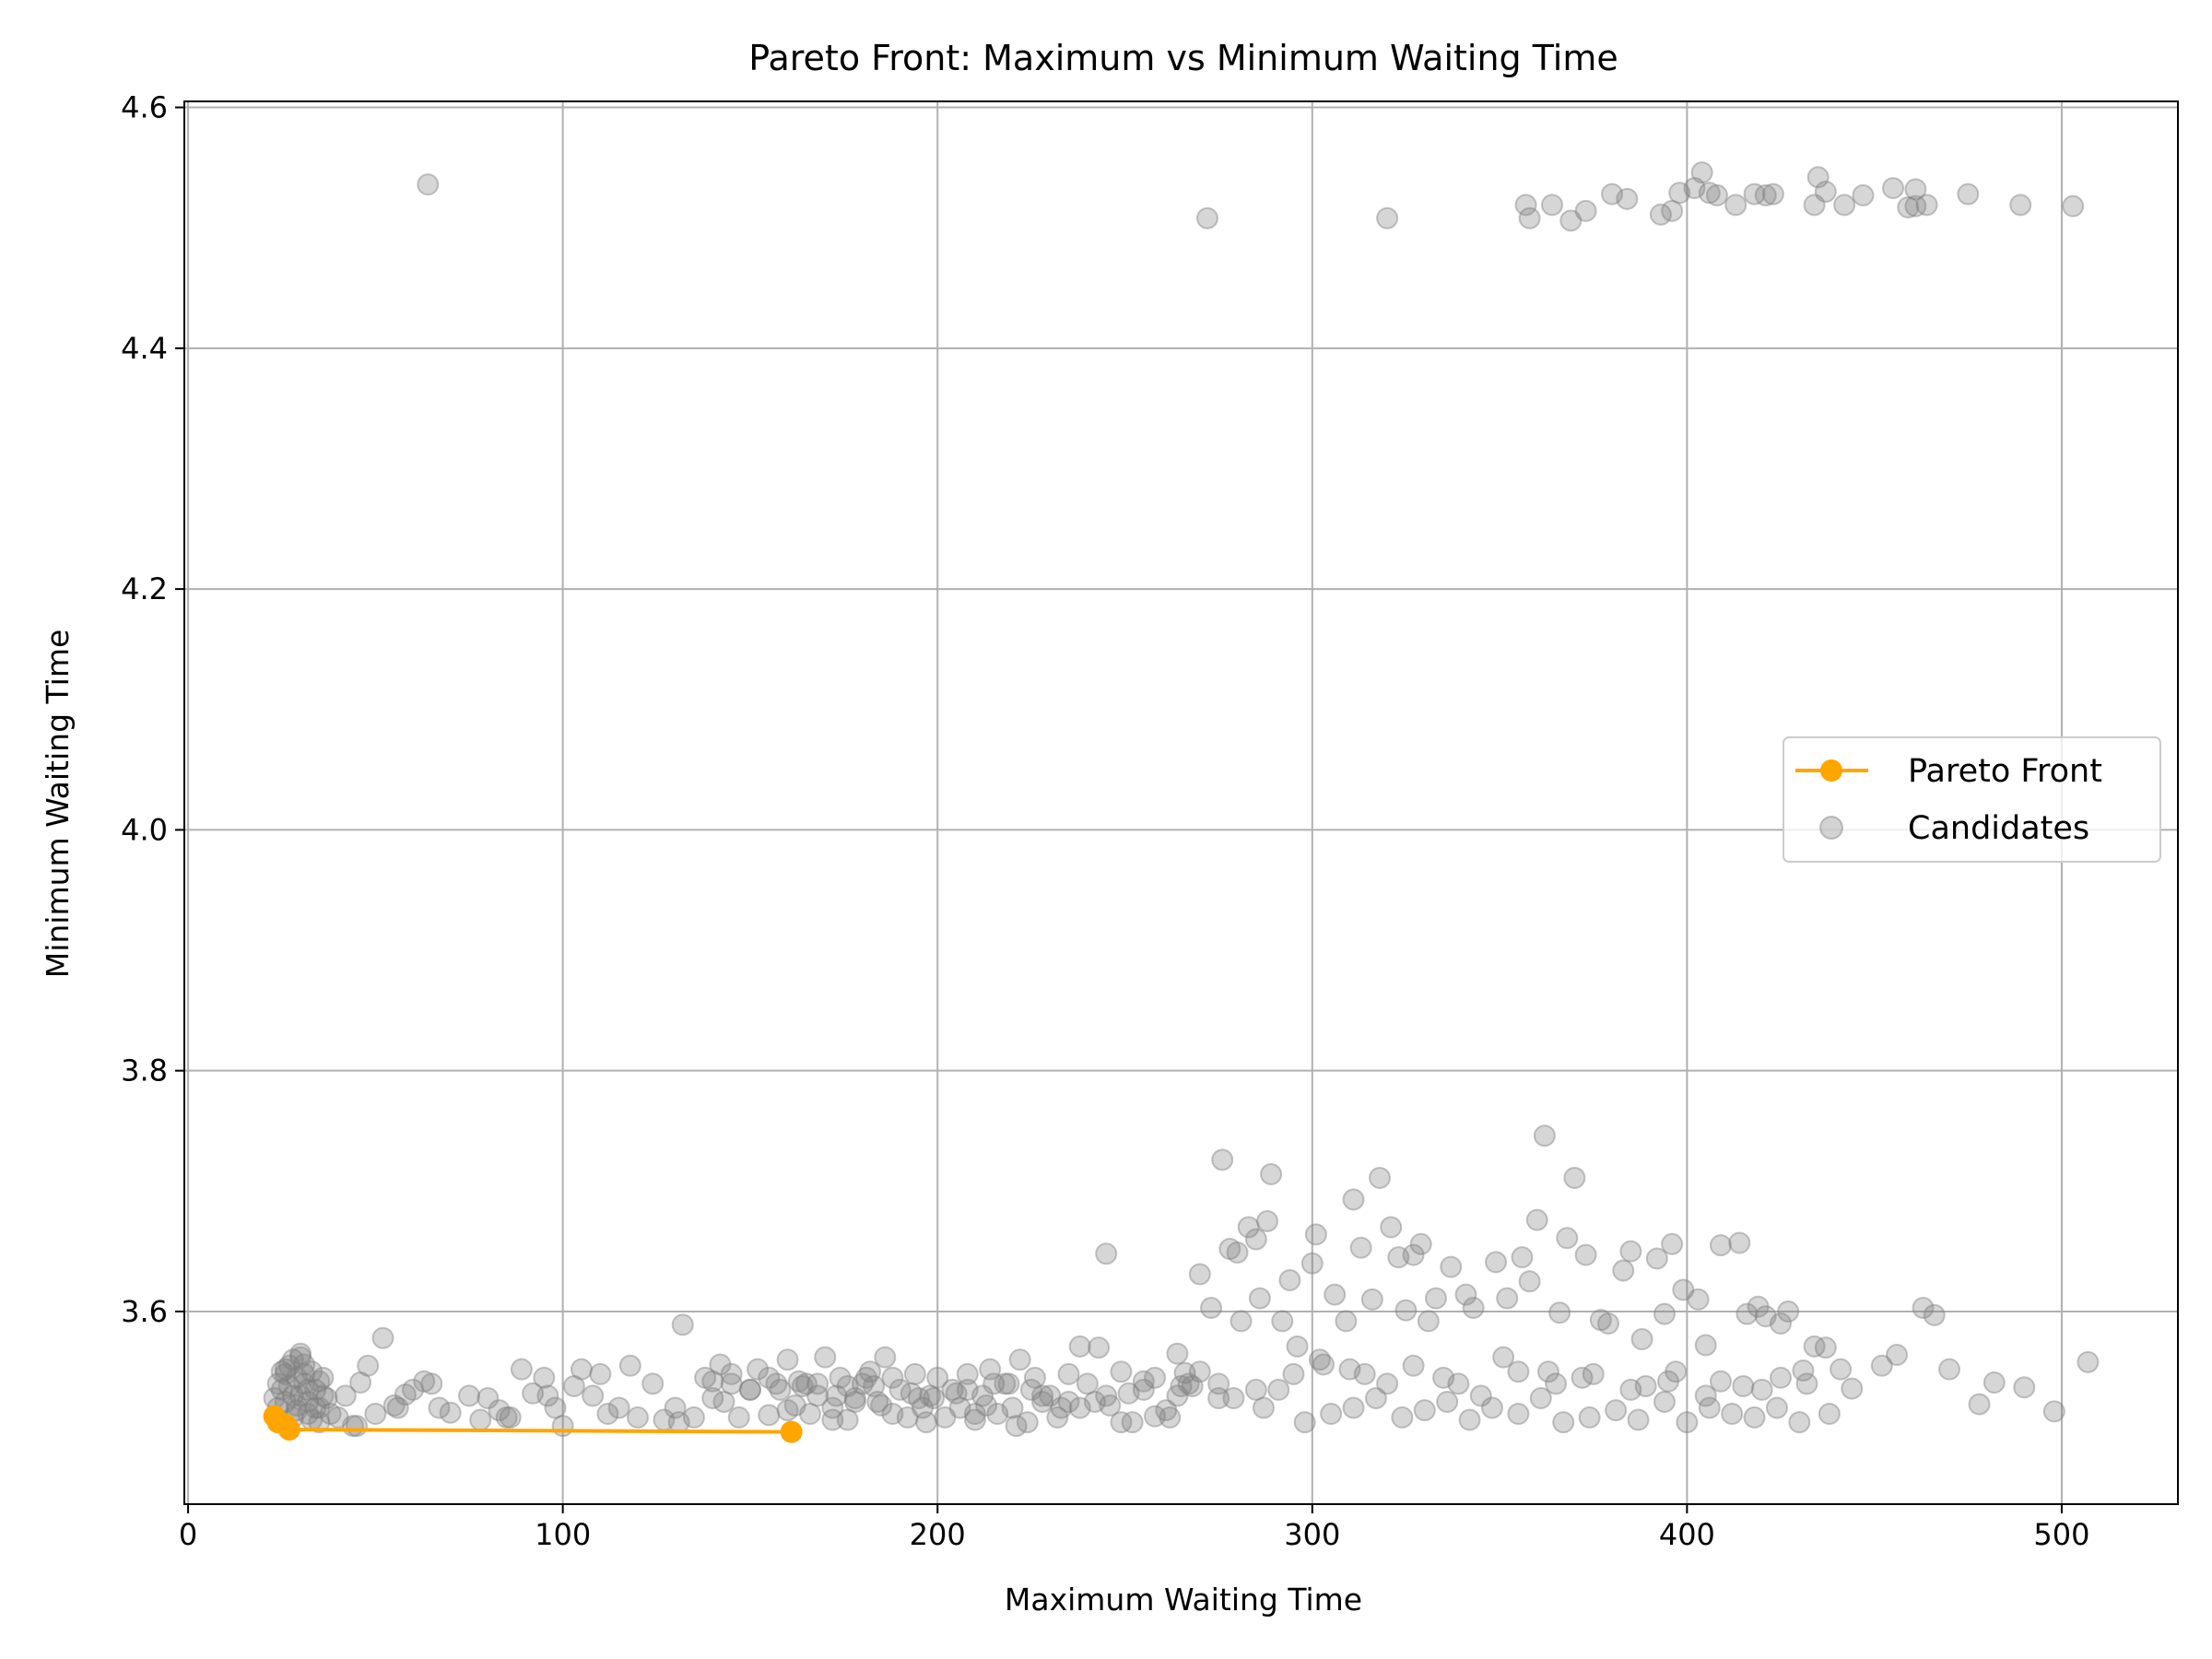  I want to click on x-tick-label: 0, so click(188, 1534).